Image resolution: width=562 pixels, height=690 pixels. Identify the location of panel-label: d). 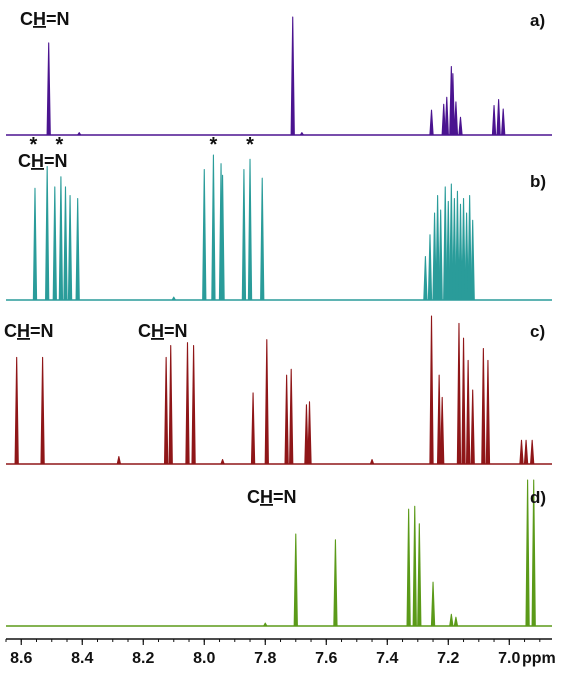
(538, 497).